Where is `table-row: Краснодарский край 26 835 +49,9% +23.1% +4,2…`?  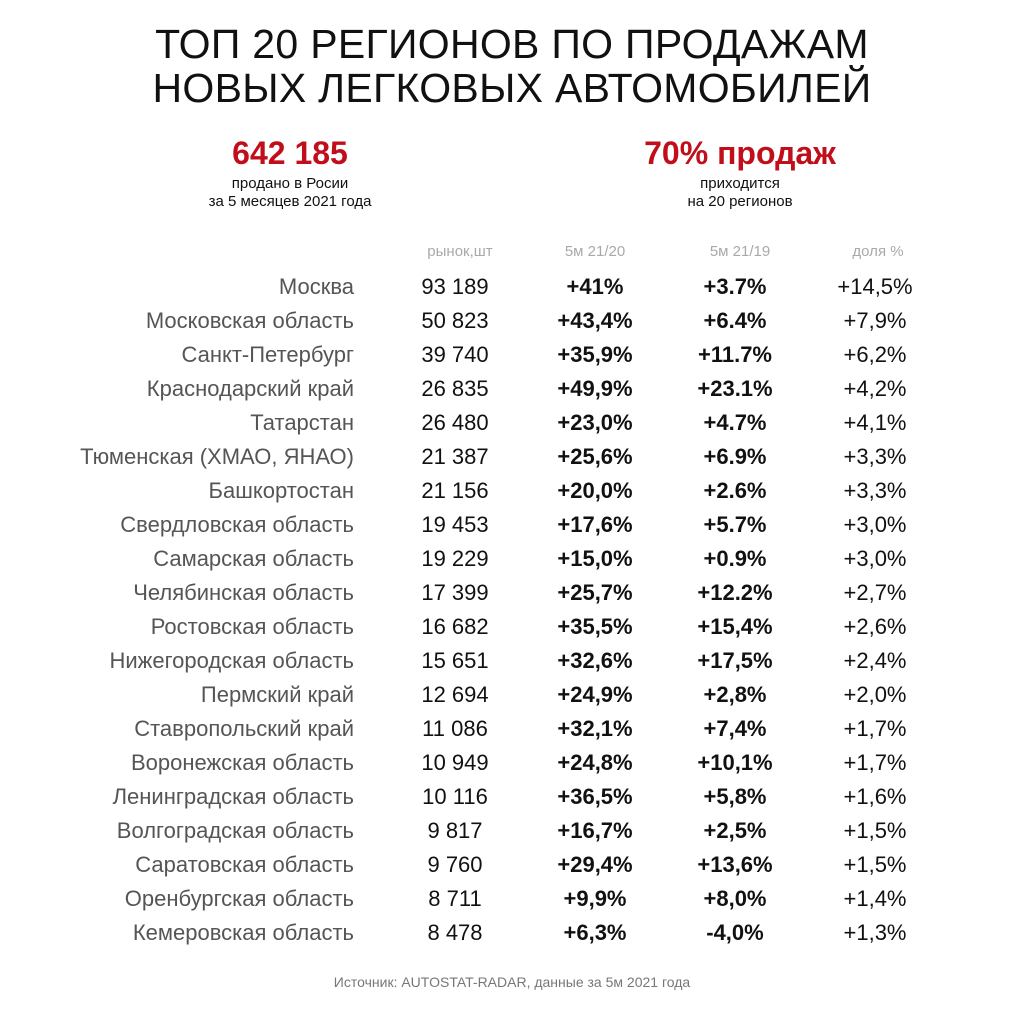
table-row: Краснодарский край 26 835 +49,9% +23.1% +4,2… is located at coordinates (512, 393).